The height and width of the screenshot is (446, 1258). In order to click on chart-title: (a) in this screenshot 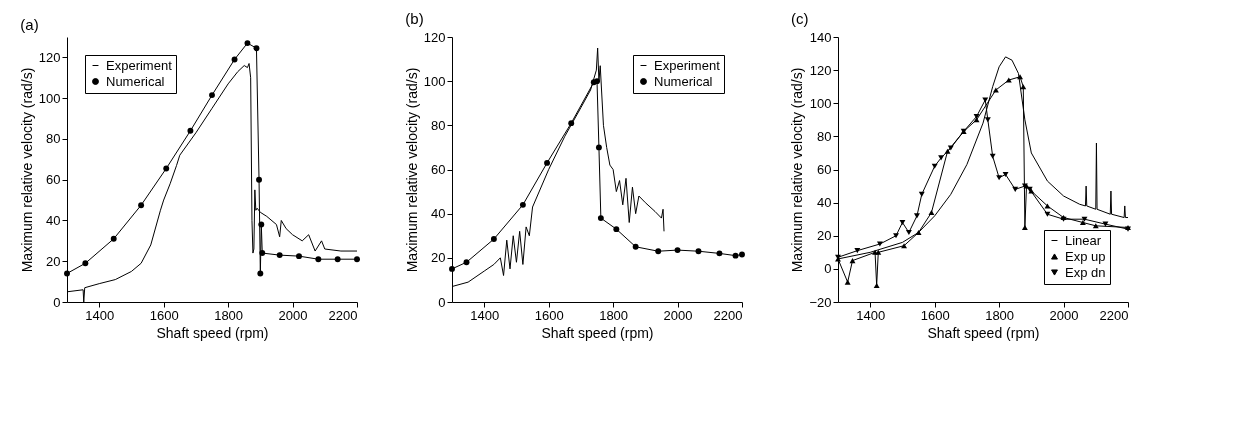, I will do `click(29, 24)`.